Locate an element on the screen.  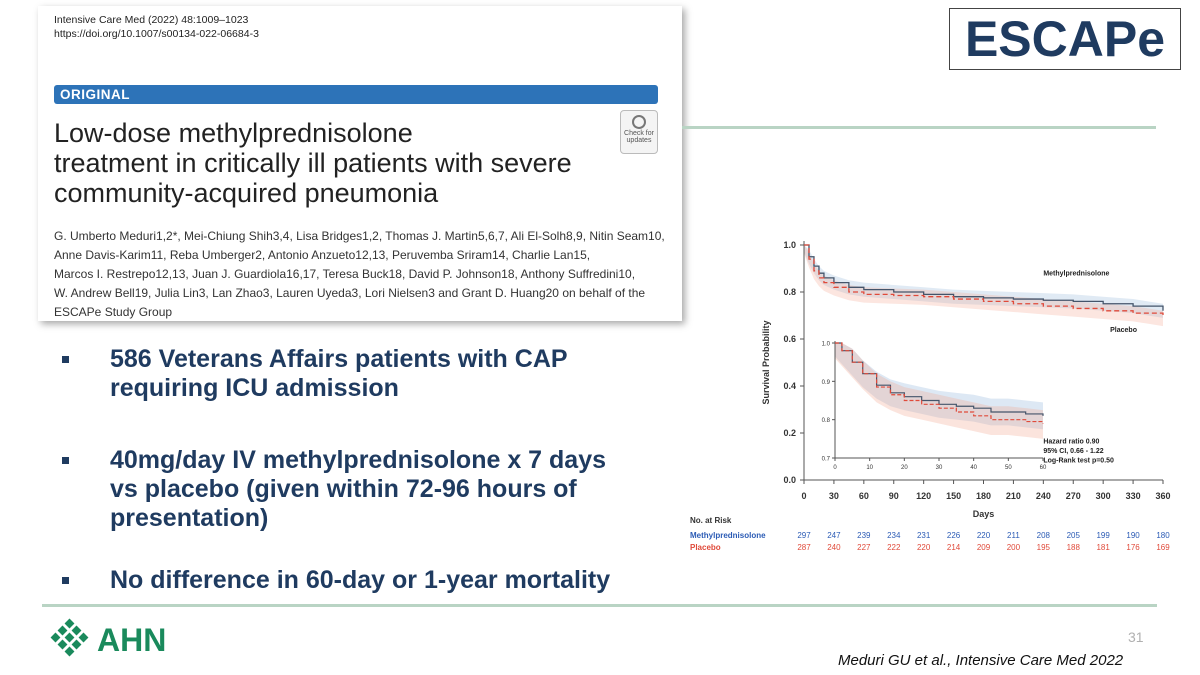
inset-methyl-line is located at coordinates (939, 379).